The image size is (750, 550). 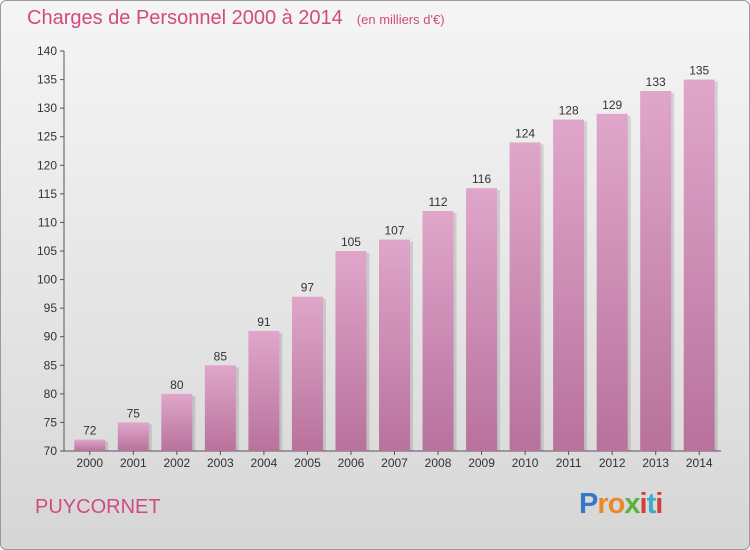 What do you see at coordinates (185, 18) in the screenshot?
I see `chart-title-text: Charges de Personnel 2000 à 2014` at bounding box center [185, 18].